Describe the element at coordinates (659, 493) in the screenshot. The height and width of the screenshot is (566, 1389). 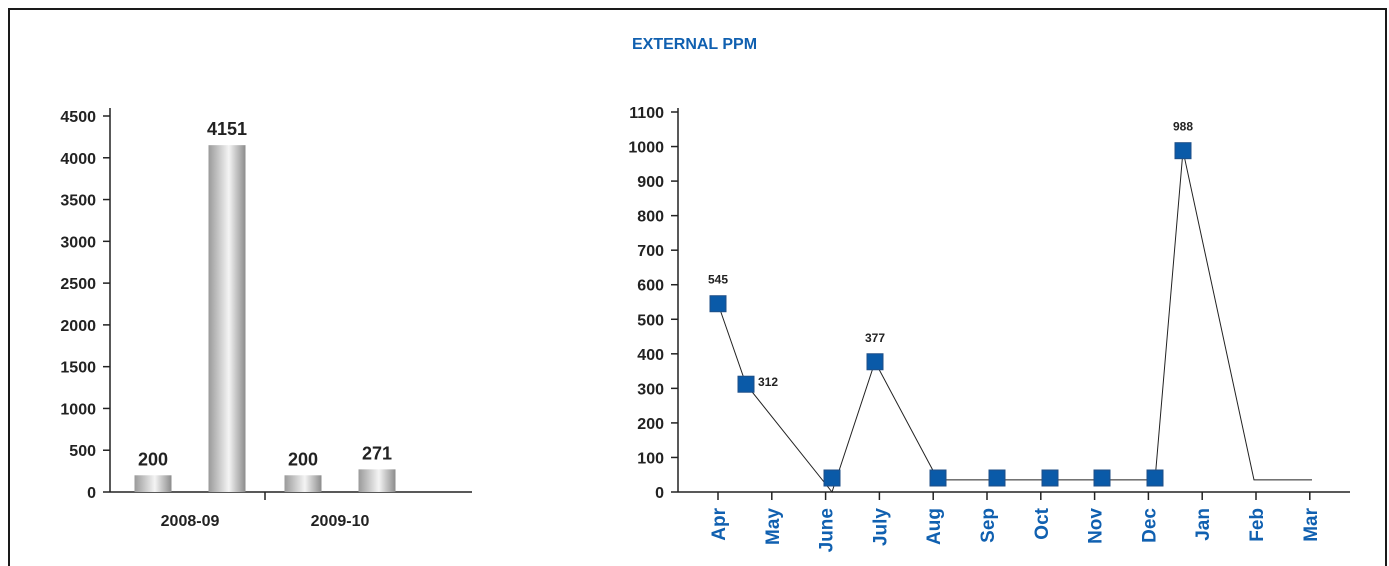
I see `line-y-tick-label: 0` at that location.